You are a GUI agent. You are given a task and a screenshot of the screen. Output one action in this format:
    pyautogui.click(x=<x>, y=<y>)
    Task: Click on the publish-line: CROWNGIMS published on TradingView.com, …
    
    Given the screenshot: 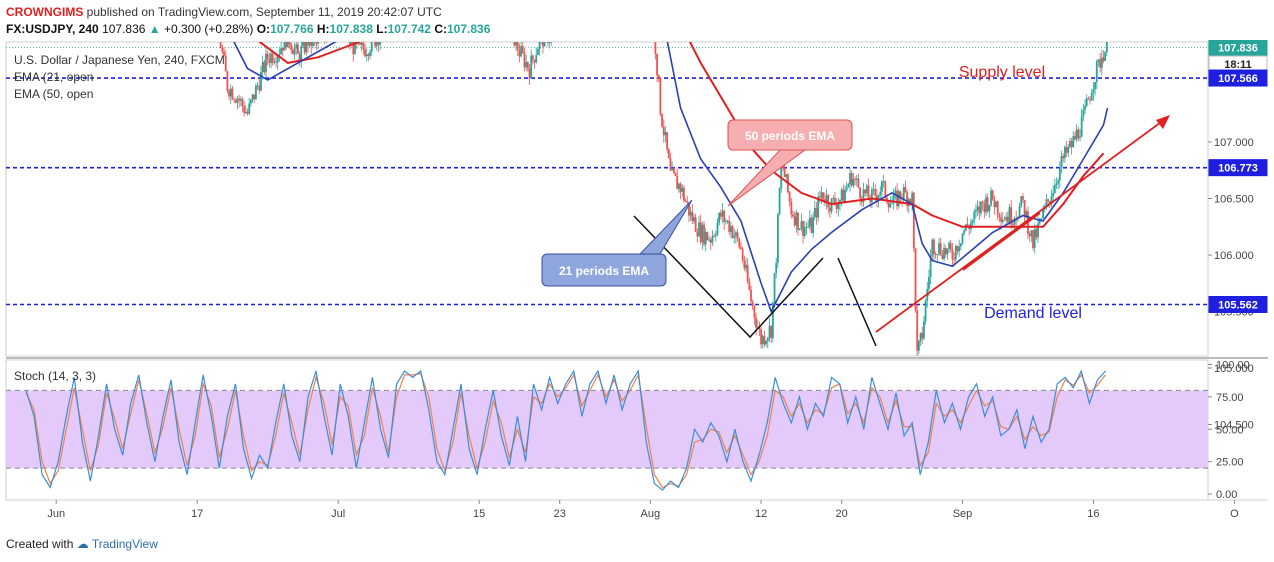 What is the action you would take?
    pyautogui.click(x=224, y=12)
    